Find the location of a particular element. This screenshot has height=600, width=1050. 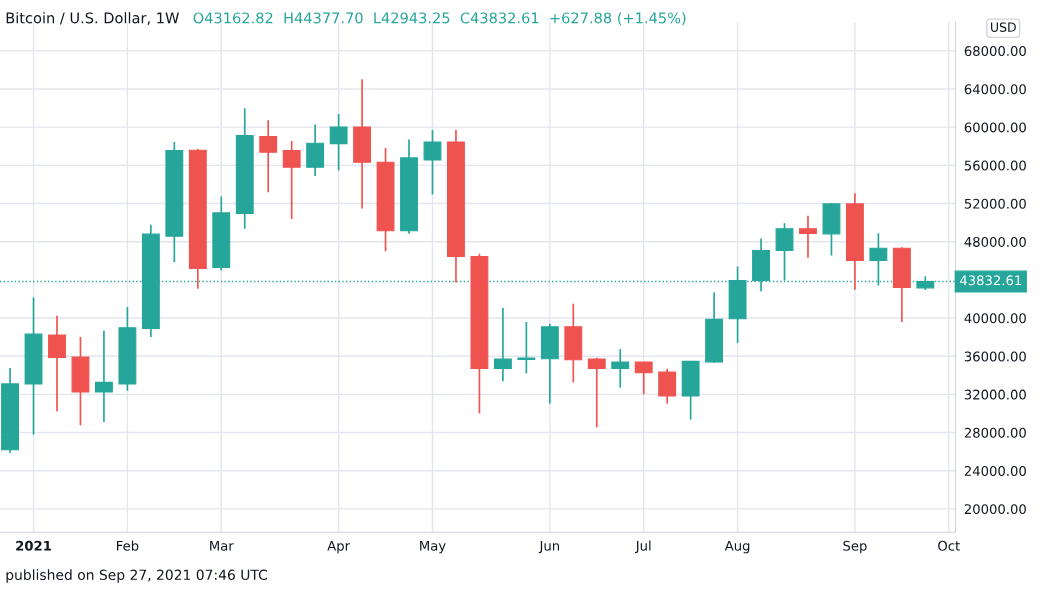

y-tick-label: 28000.00 is located at coordinates (995, 432).